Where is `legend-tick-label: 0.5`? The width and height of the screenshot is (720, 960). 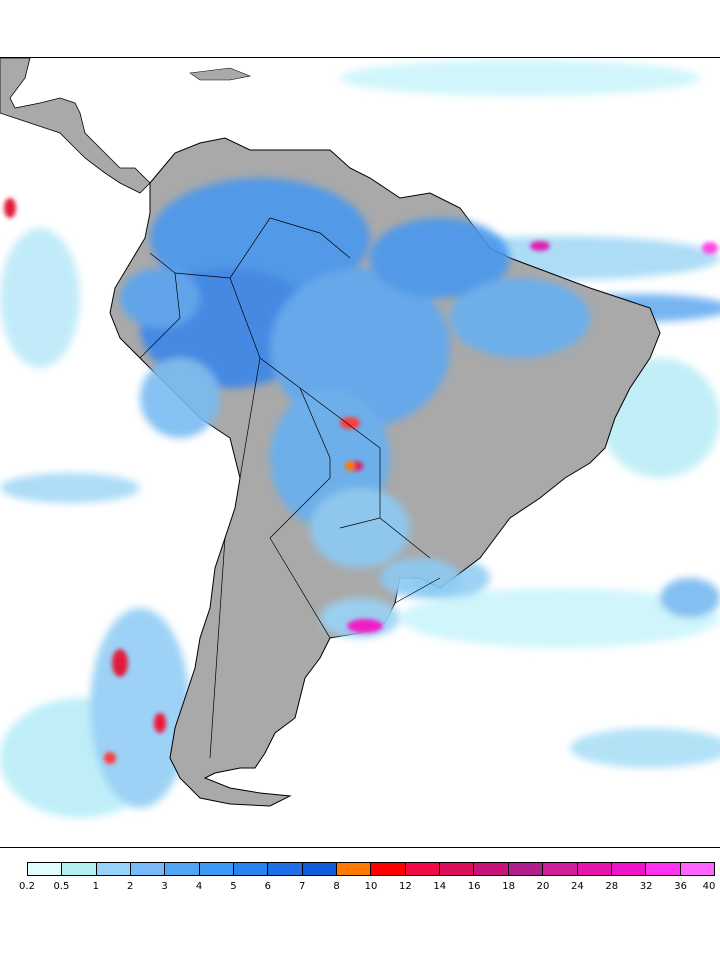 legend-tick-label: 0.5 is located at coordinates (61, 886).